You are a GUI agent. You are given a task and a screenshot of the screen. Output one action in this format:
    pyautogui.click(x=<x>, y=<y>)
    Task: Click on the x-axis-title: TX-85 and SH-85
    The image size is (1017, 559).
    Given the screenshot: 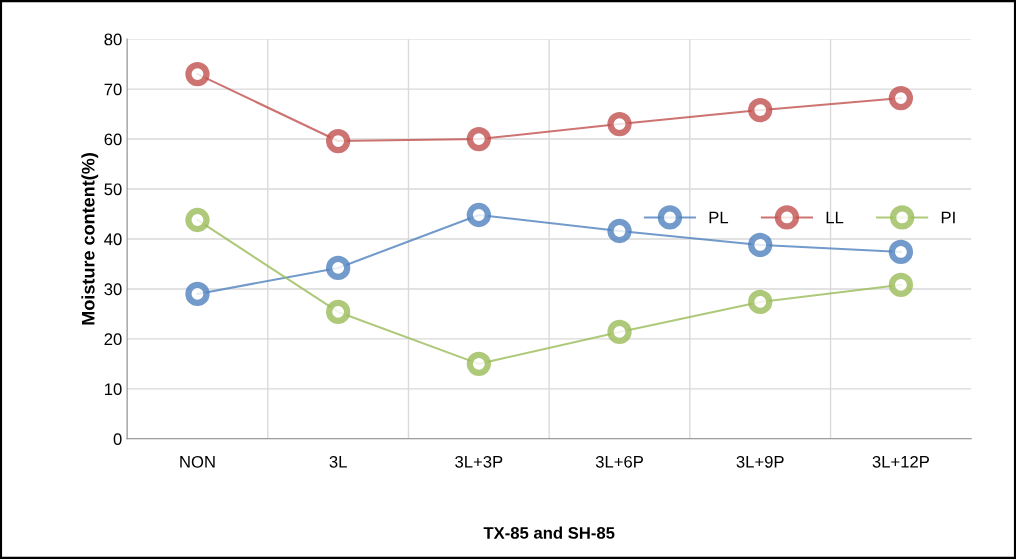 What is the action you would take?
    pyautogui.click(x=549, y=532)
    